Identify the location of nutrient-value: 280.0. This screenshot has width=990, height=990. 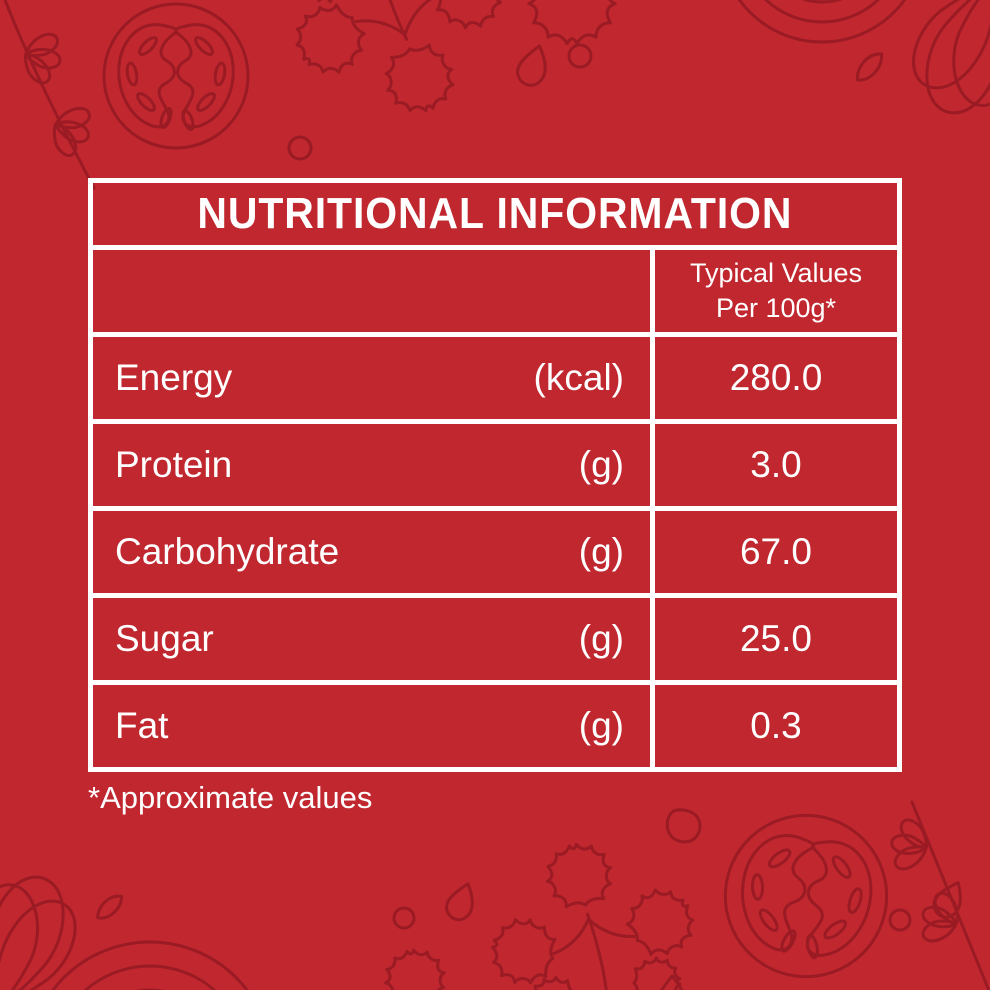
(776, 377).